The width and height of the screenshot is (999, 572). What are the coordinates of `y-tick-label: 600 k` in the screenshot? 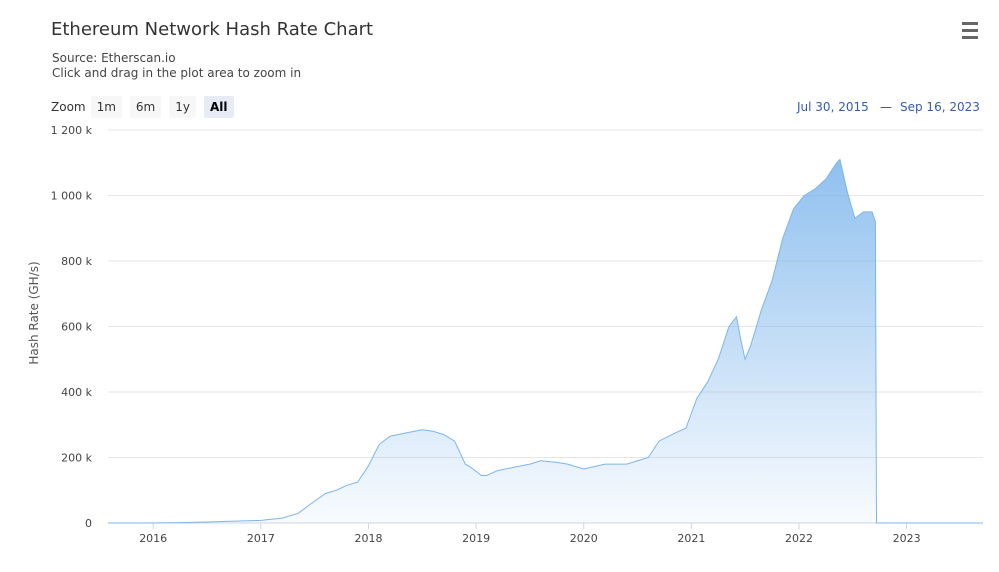 It's located at (76, 327).